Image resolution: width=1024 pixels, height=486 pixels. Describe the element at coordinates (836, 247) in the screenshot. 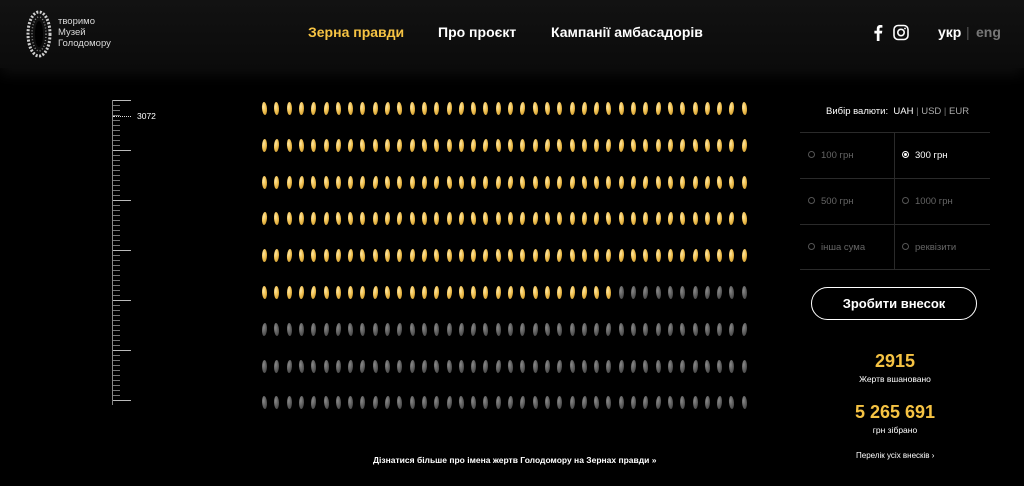

I see `amount-option-other: інша сума` at that location.